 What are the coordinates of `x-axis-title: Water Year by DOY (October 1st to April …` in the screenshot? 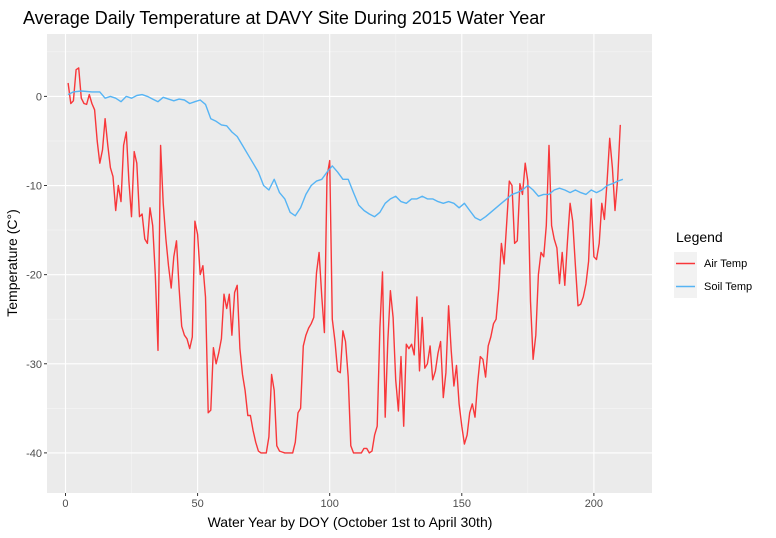 It's located at (350, 522).